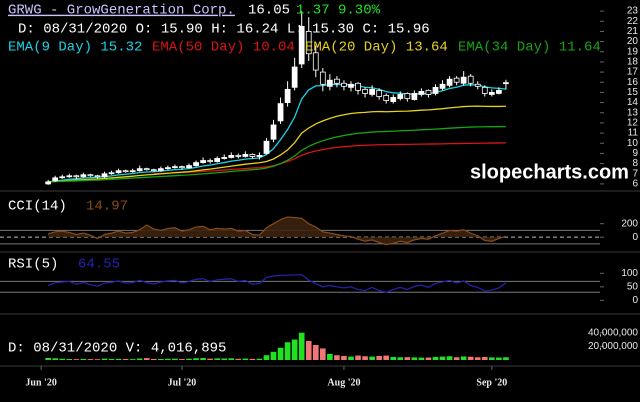 This screenshot has height=402, width=640. What do you see at coordinates (277, 154) in the screenshot?
I see `ema-line` at bounding box center [277, 154].